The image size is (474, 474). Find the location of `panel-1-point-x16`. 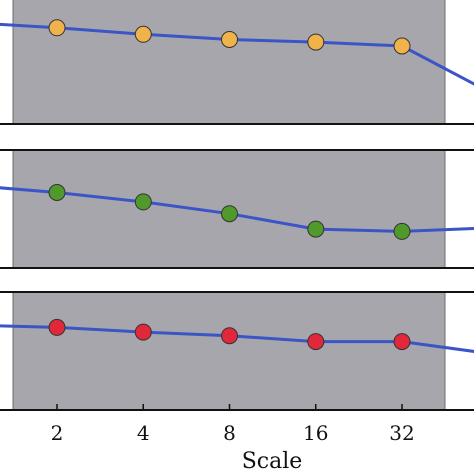

panel-1-point-x16 is located at coordinates (316, 42).